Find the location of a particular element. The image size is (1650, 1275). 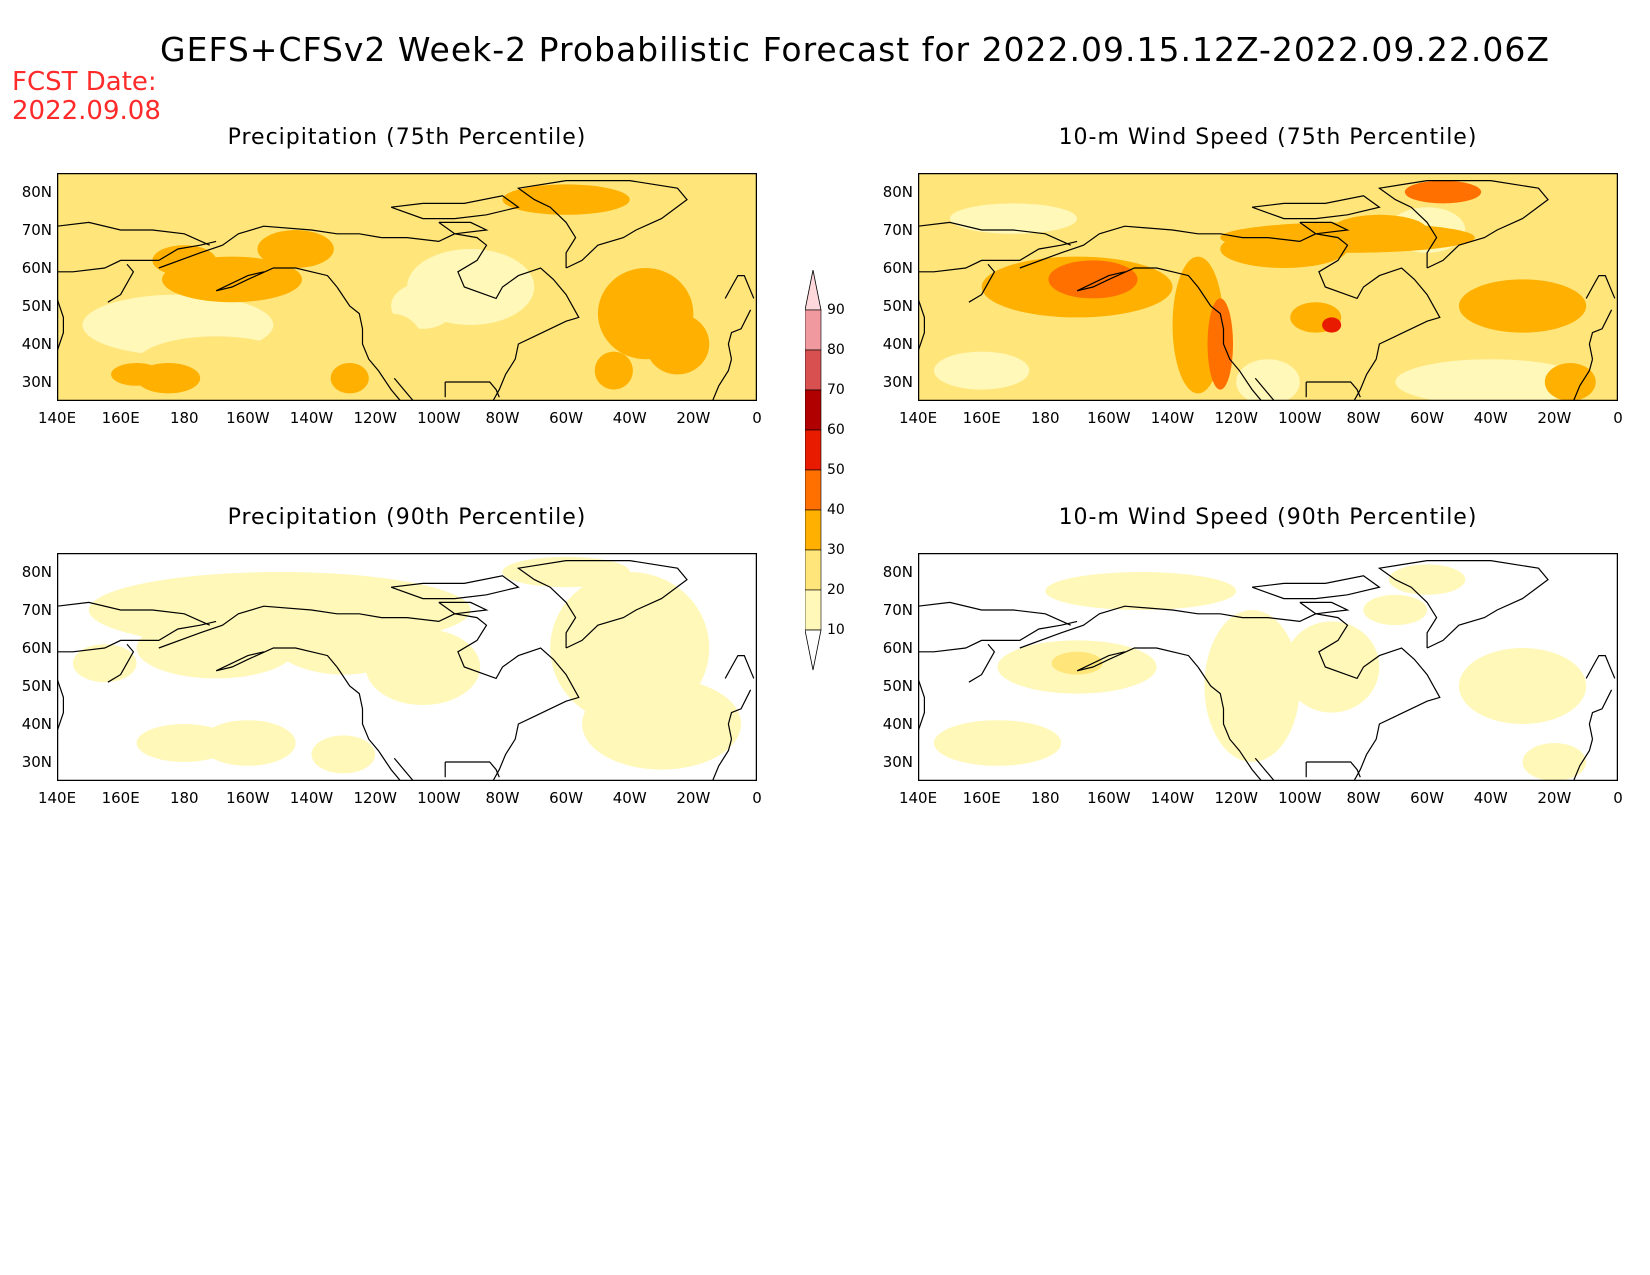

panel-title: Precipitation (75th Percentile) is located at coordinates (407, 137).